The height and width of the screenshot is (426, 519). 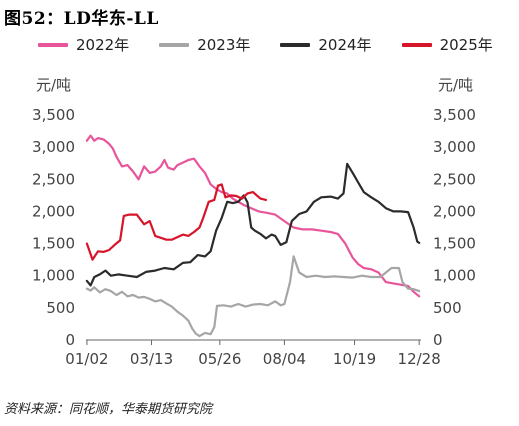 What do you see at coordinates (466, 45) in the screenshot?
I see `legend-label-2025: 2025年` at bounding box center [466, 45].